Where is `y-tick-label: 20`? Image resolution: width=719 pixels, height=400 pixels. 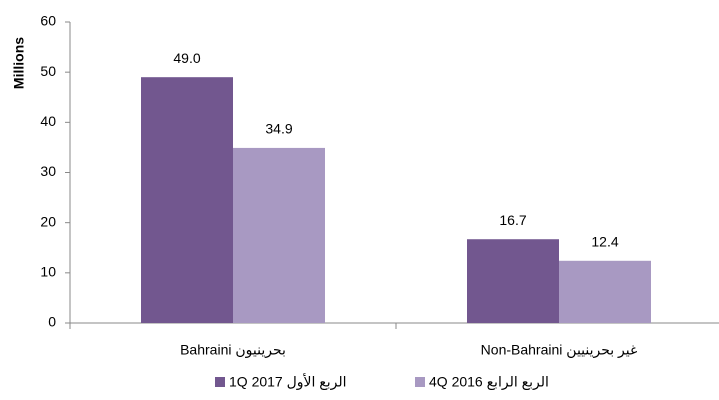 y-tick-label: 20 is located at coordinates (48, 221).